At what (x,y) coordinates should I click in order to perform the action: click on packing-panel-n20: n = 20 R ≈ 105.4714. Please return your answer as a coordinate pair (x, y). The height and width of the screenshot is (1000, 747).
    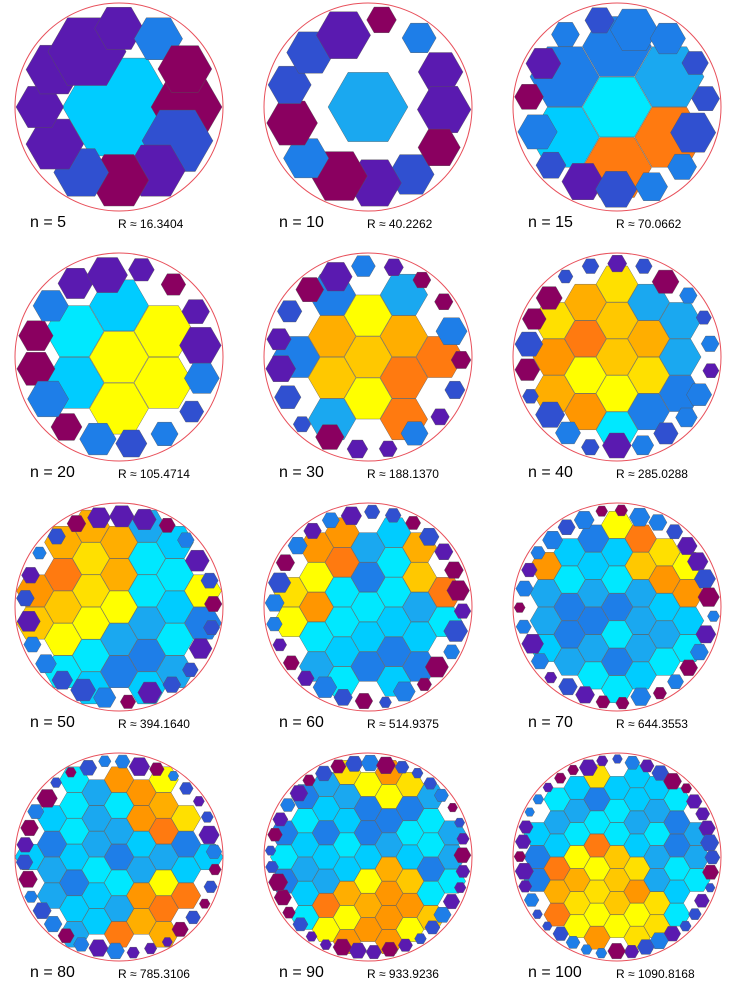
    Looking at the image, I should click on (124, 375).